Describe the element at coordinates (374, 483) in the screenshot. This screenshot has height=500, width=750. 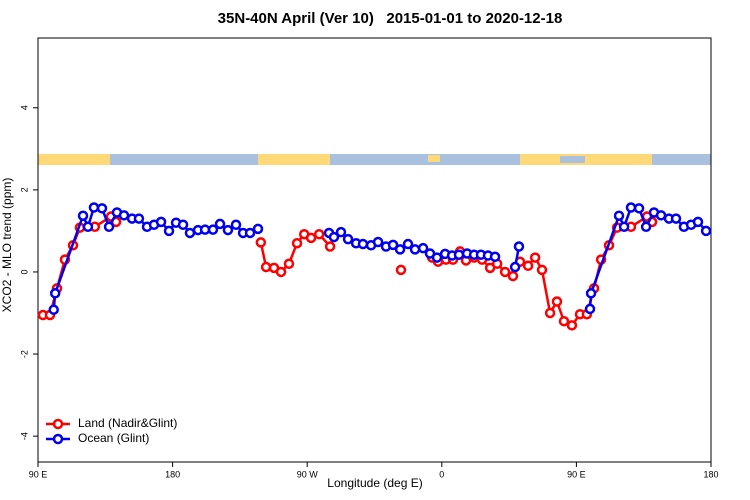
I see `x-axis-label: Longitude (deg E)` at that location.